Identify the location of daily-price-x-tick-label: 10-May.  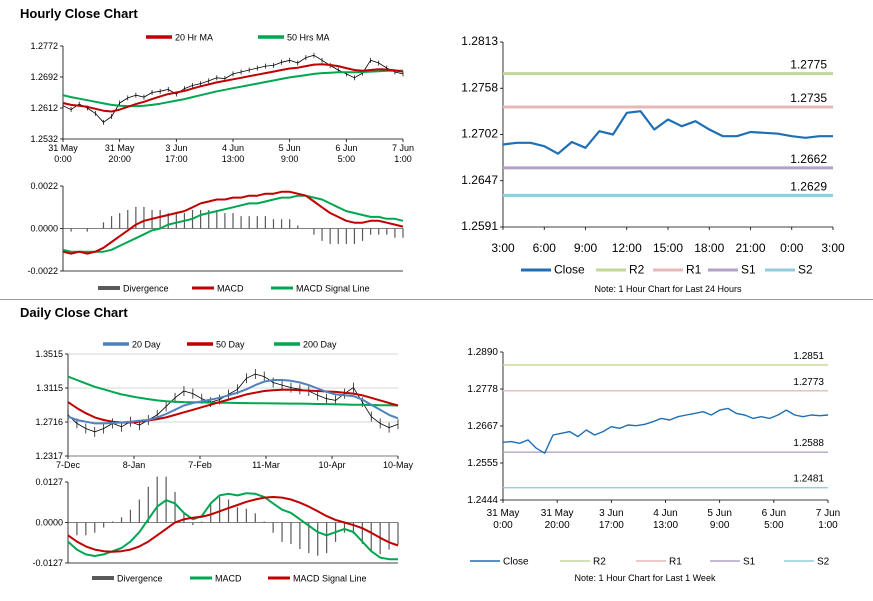
(398, 465).